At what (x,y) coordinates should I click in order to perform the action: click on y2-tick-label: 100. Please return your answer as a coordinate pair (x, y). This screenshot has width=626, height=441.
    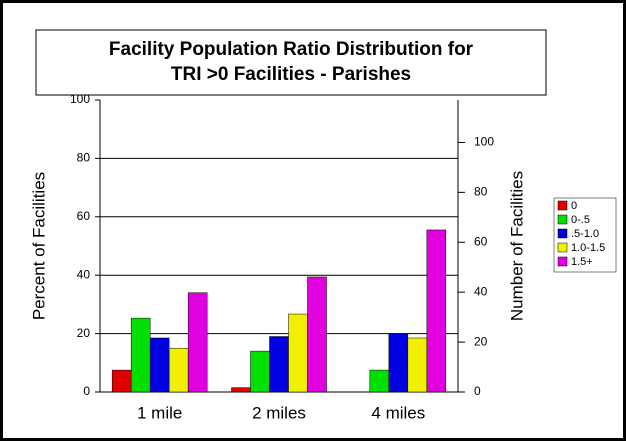
    Looking at the image, I should click on (484, 142).